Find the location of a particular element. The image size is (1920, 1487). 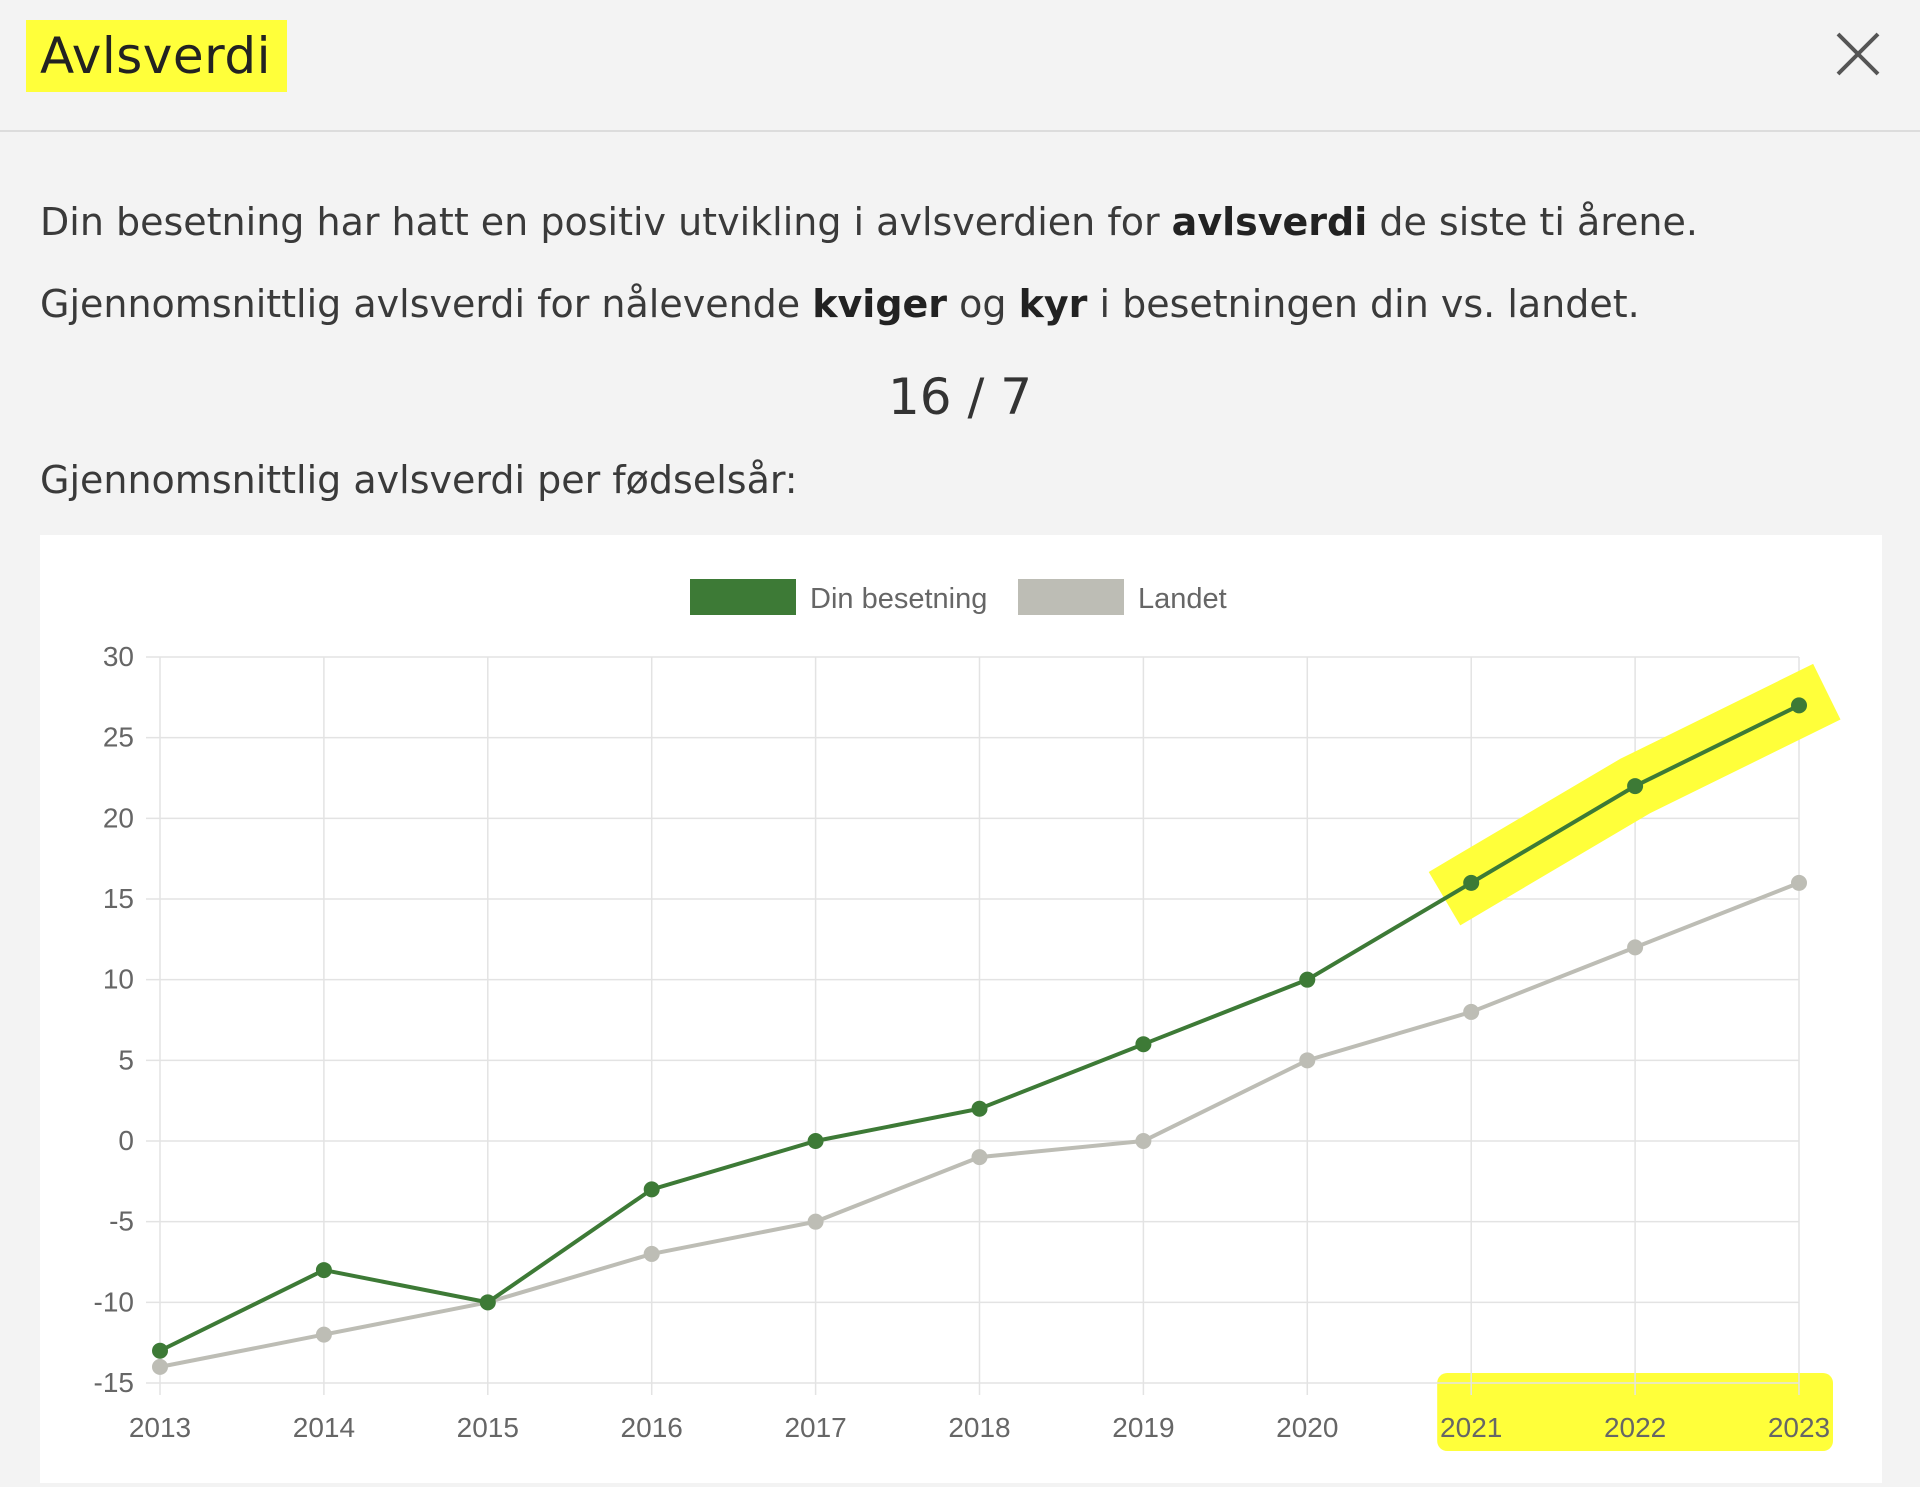

chart-caption: Gjennomsnittlig avlsverdi per fødselsår: is located at coordinates (419, 480).